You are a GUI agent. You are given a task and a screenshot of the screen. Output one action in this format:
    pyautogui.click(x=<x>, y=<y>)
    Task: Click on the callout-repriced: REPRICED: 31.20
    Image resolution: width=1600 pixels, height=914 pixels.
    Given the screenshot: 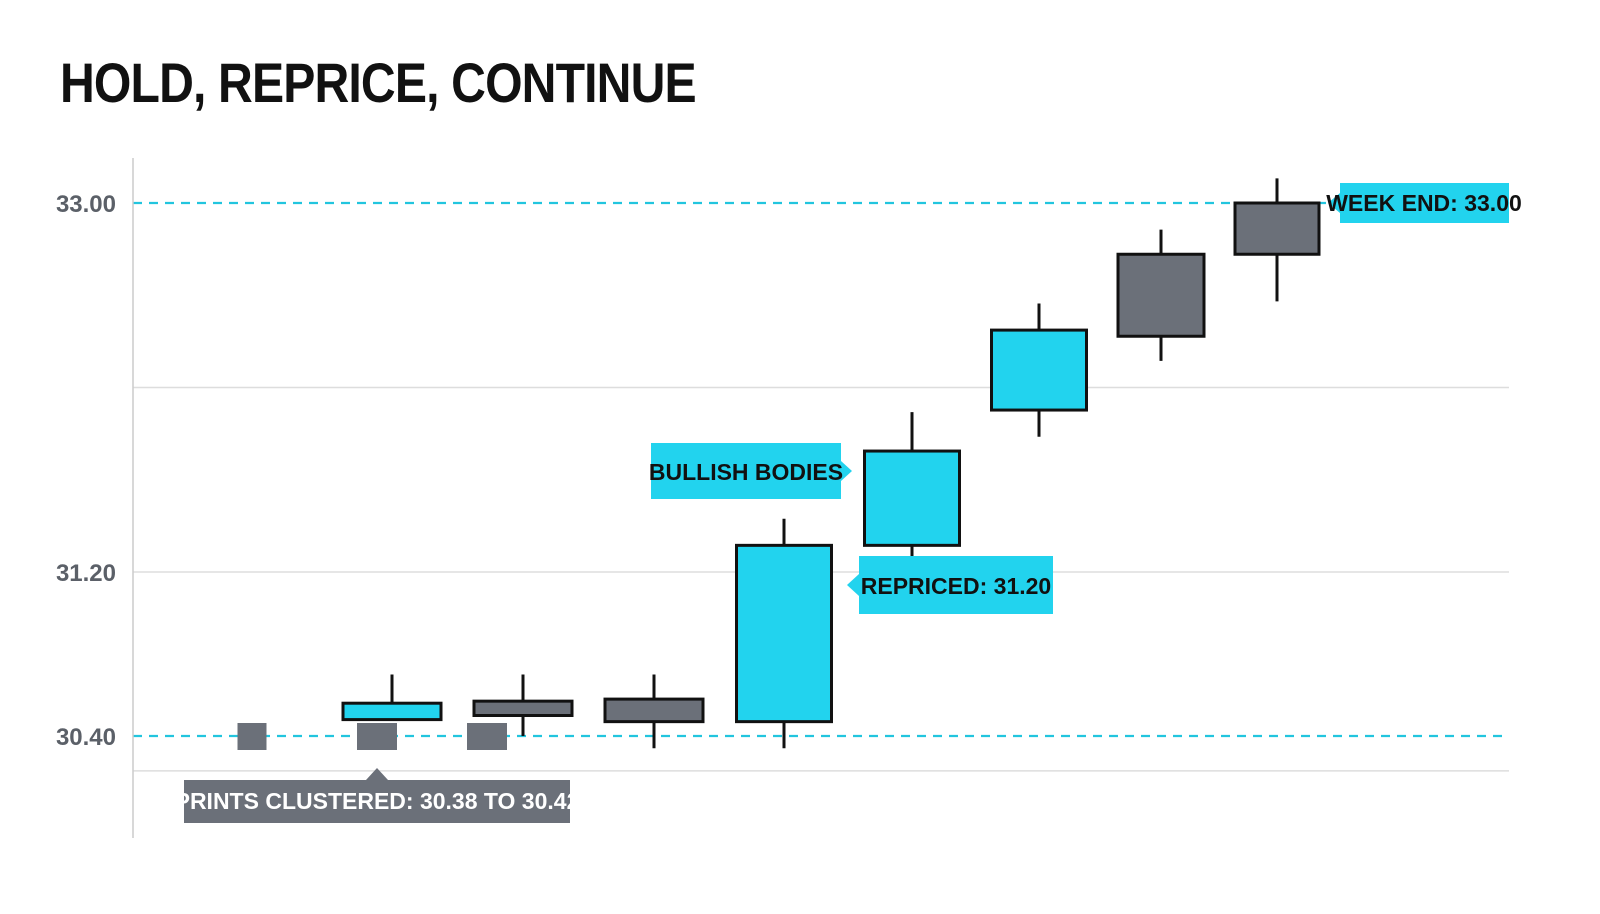 What is the action you would take?
    pyautogui.click(x=950, y=585)
    